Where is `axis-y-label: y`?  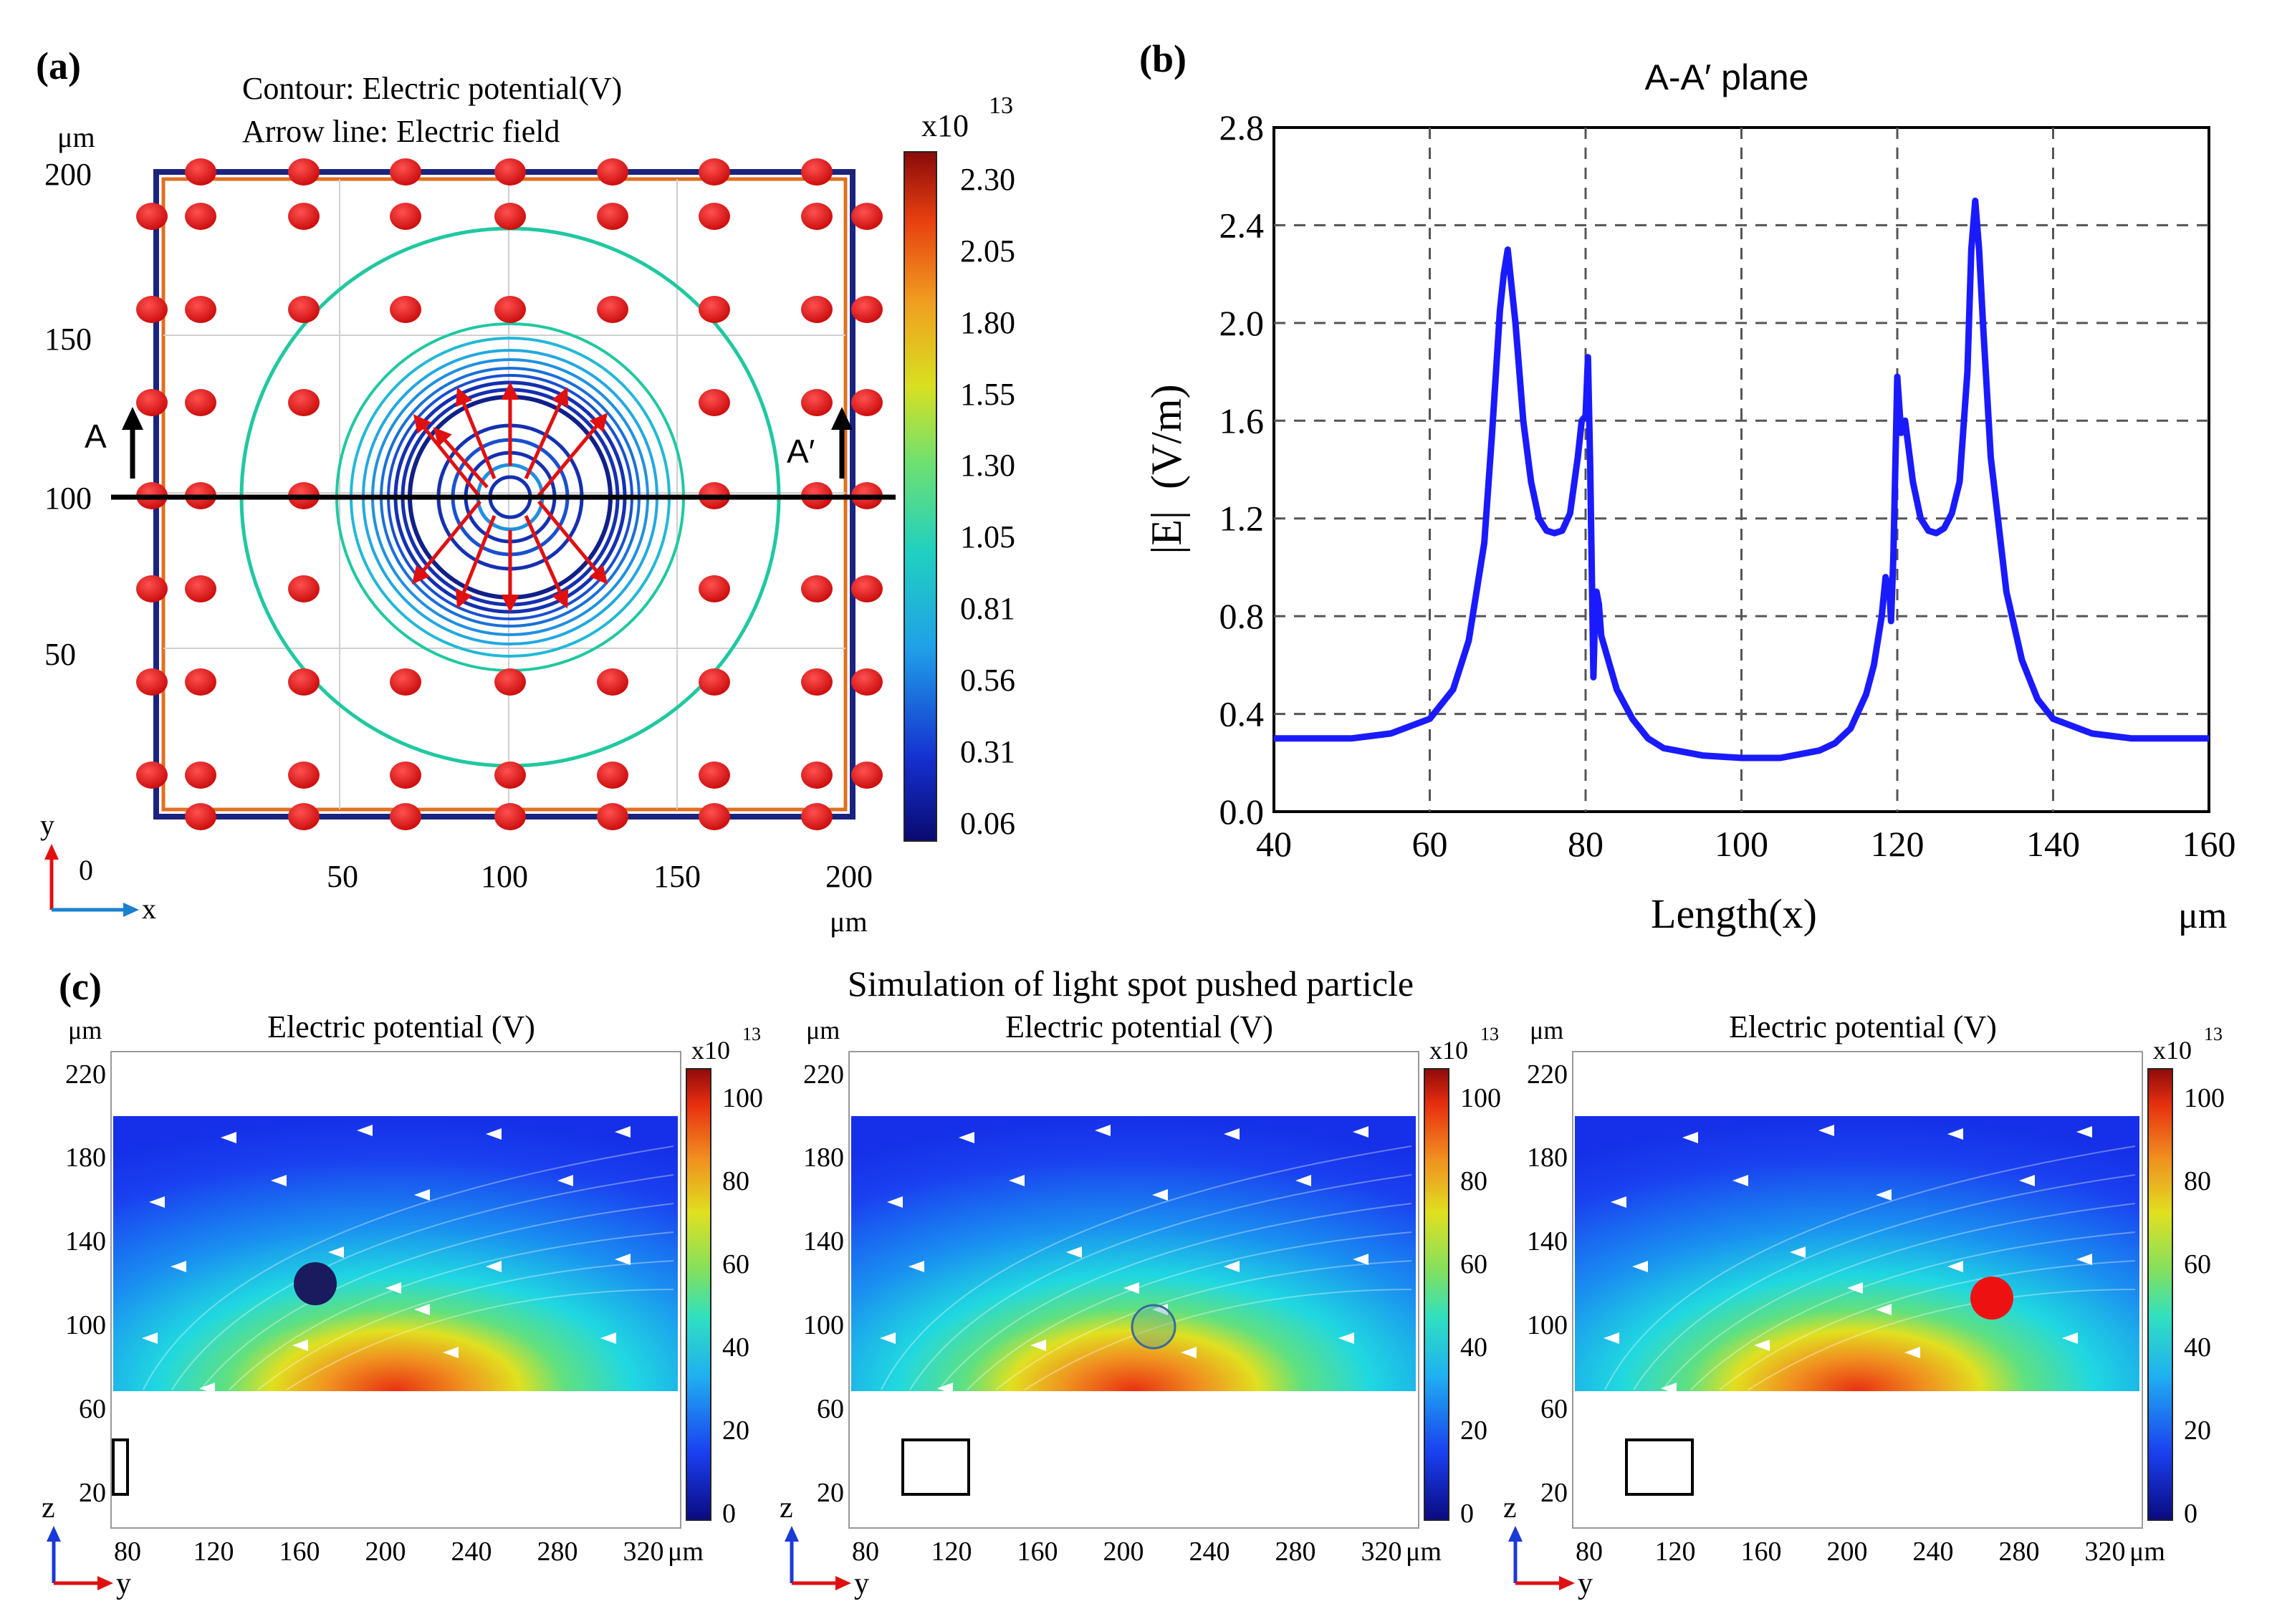
axis-y-label: y is located at coordinates (861, 1584).